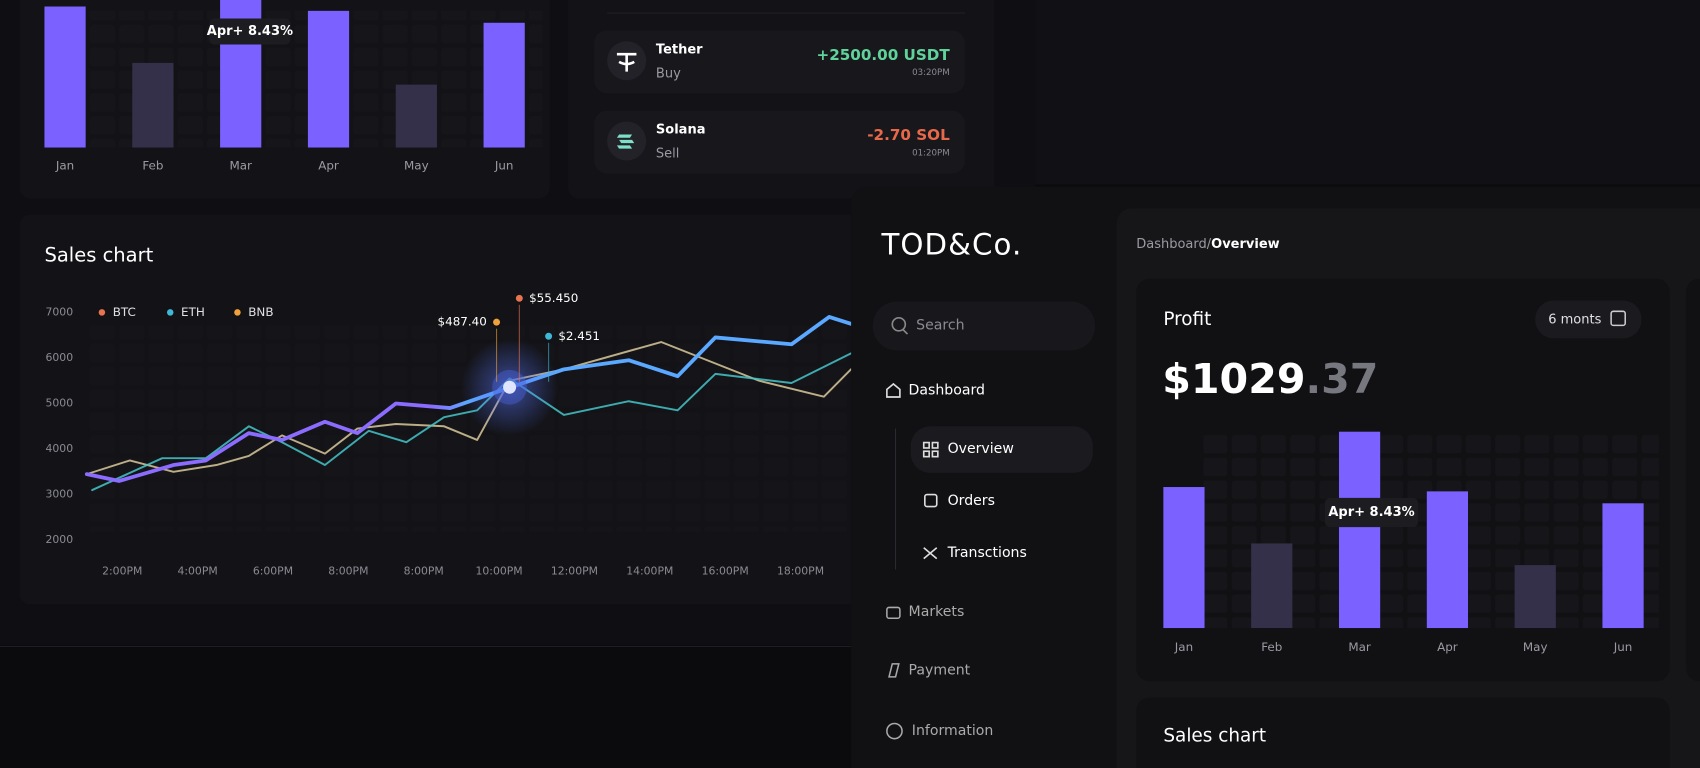  I want to click on search-placeholder: Search, so click(940, 325).